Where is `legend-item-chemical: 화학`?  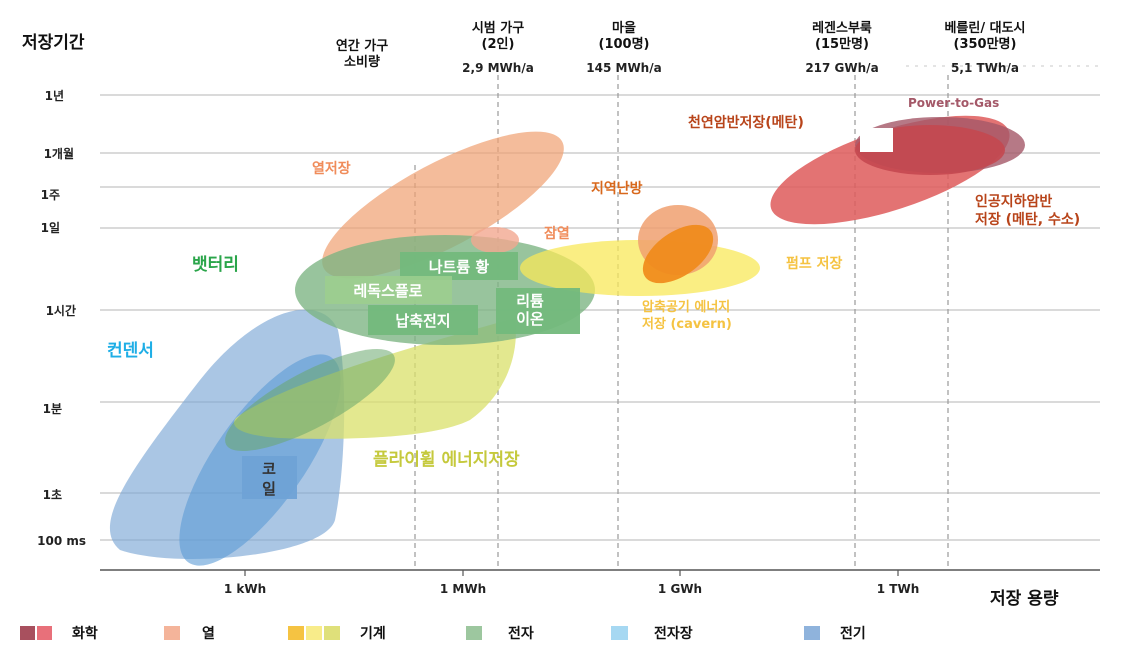 legend-item-chemical: 화학 is located at coordinates (59, 634).